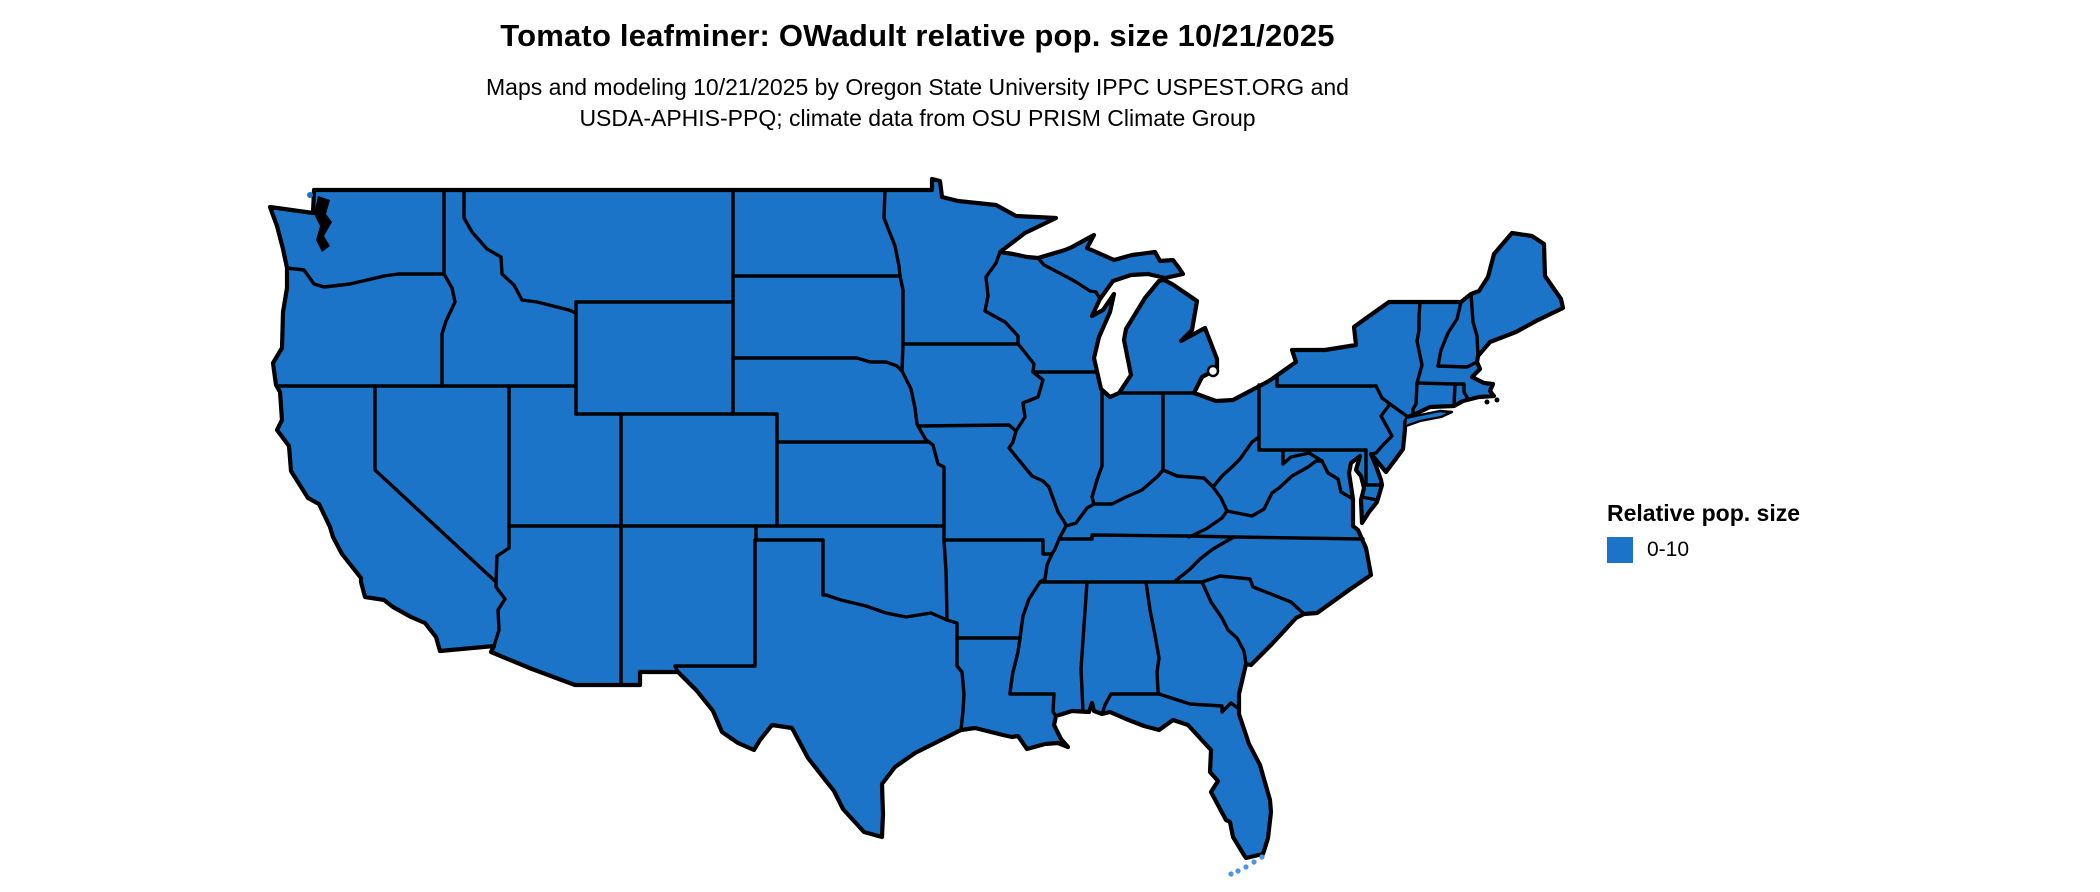 The image size is (2100, 892). What do you see at coordinates (502, 484) in the screenshot?
I see `border-nv-ut-az` at bounding box center [502, 484].